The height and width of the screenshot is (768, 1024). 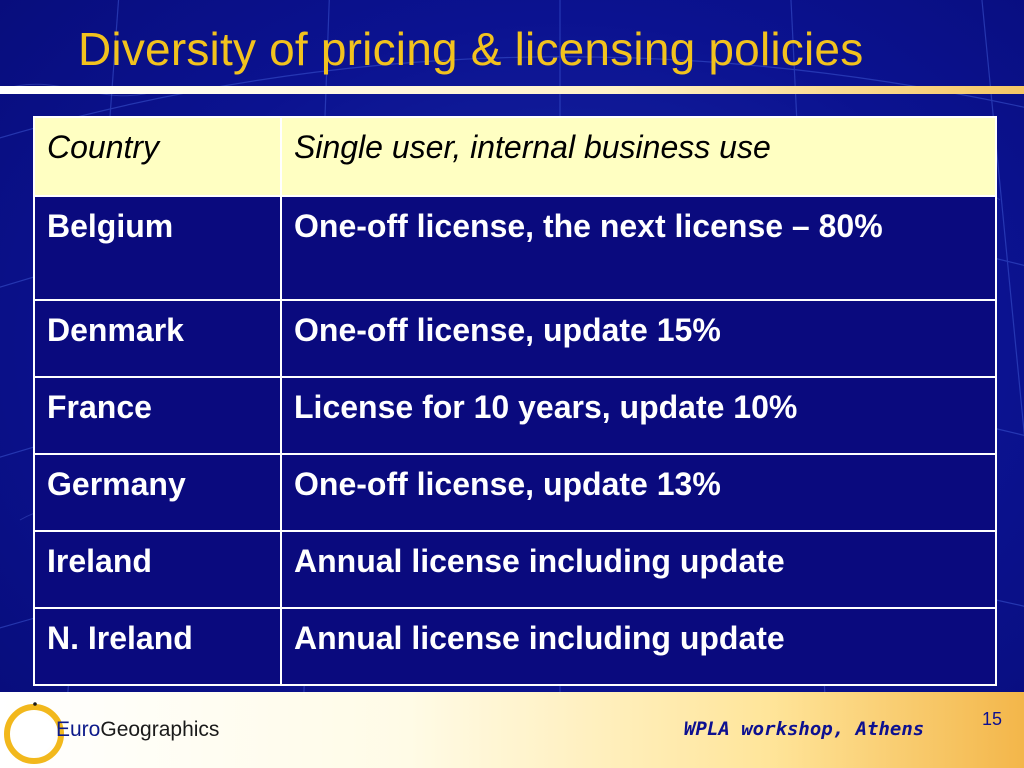 I want to click on header-country: Country, so click(x=157, y=156).